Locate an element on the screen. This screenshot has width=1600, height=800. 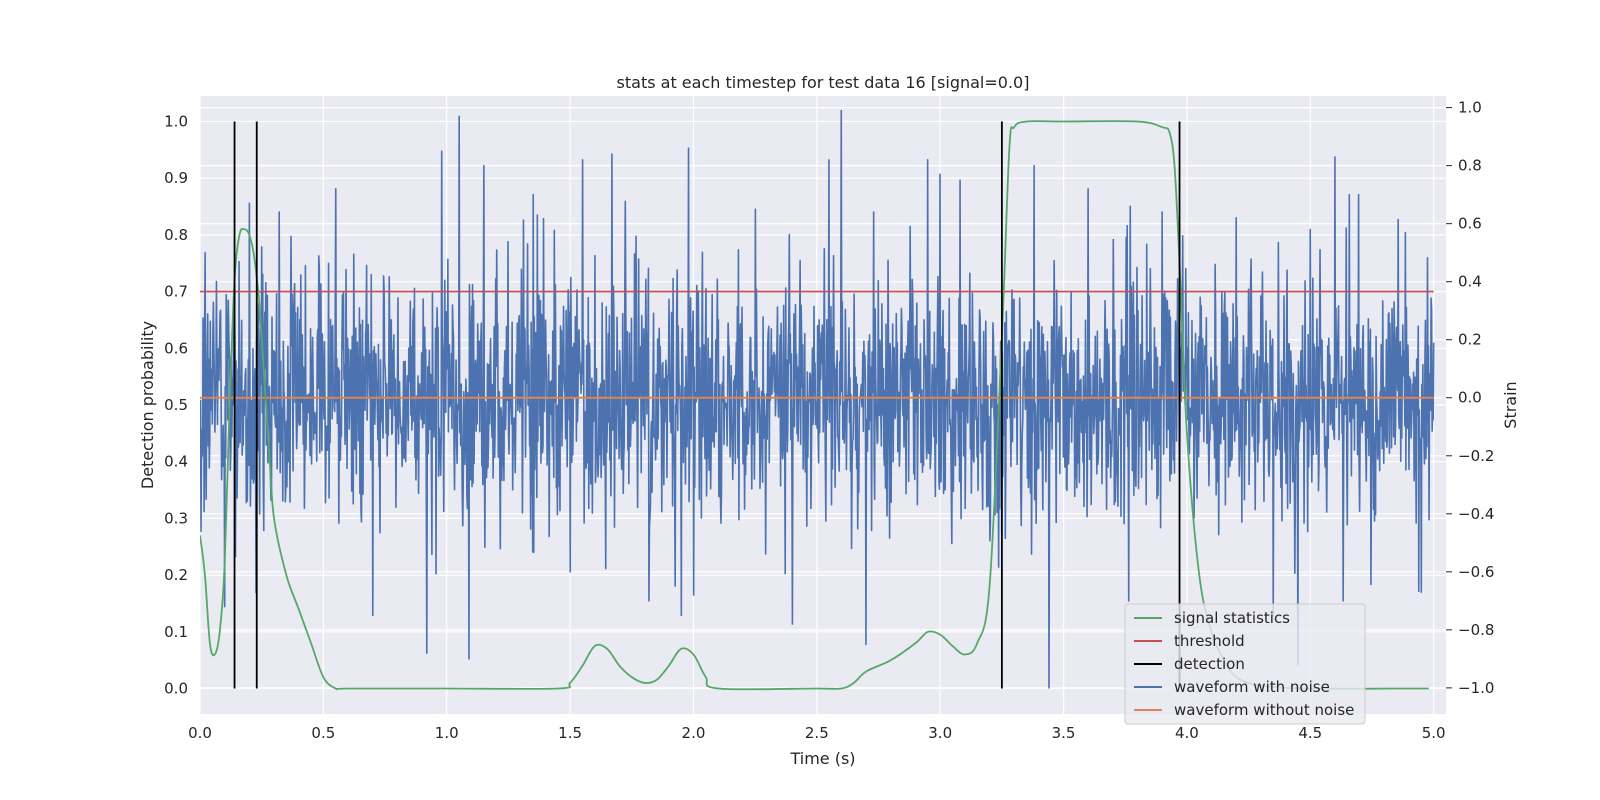
right-y-tick-label: −0.8 is located at coordinates (1476, 630).